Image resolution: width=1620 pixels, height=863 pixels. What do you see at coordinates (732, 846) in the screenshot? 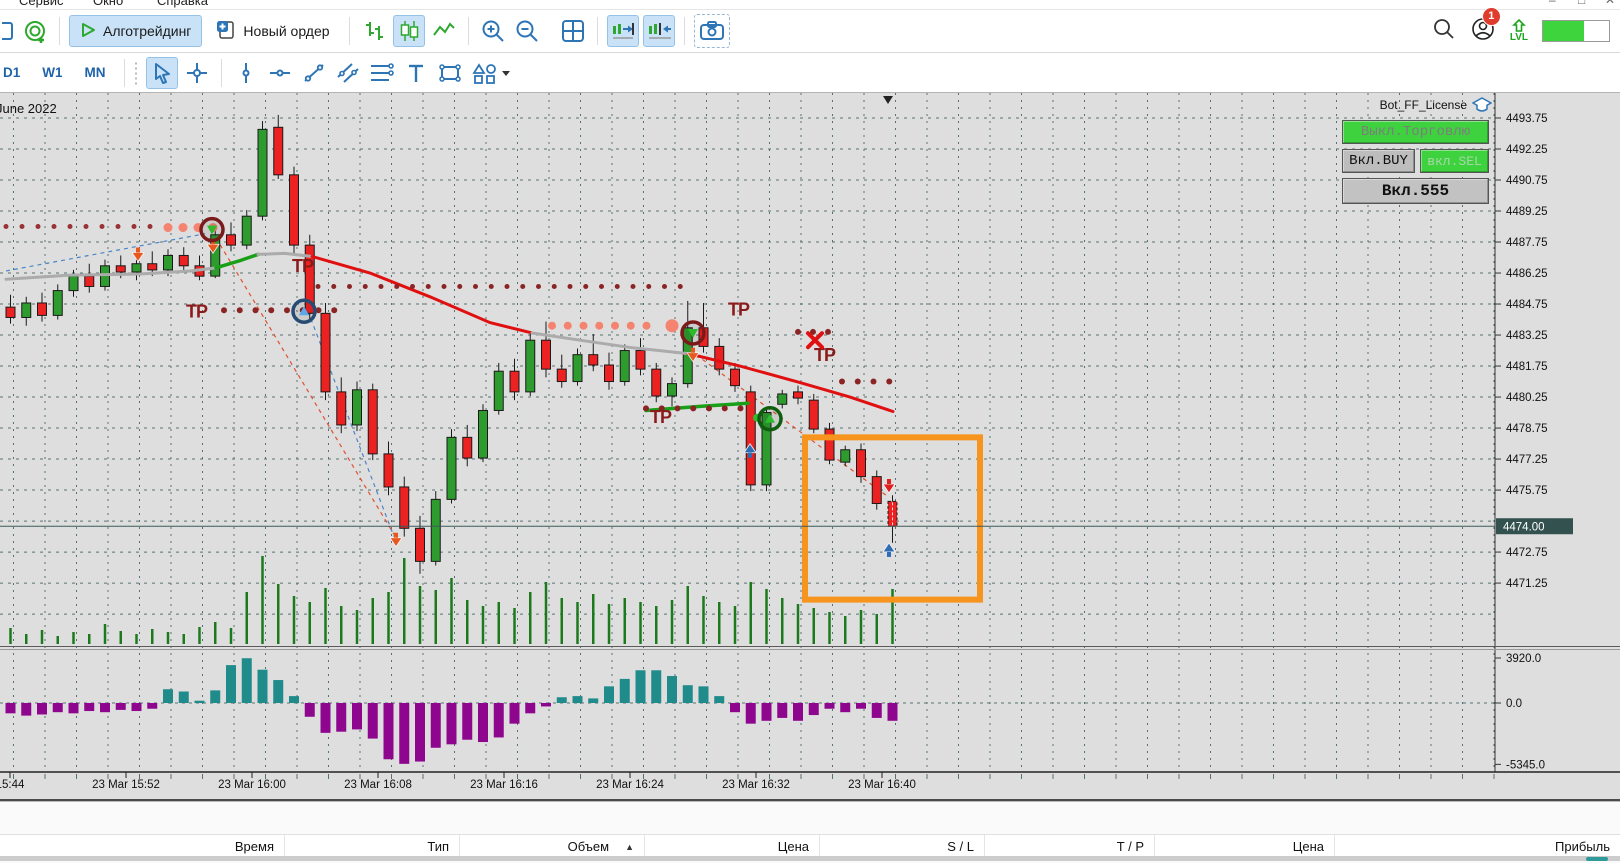
I see `column-price-open: Цена` at bounding box center [732, 846].